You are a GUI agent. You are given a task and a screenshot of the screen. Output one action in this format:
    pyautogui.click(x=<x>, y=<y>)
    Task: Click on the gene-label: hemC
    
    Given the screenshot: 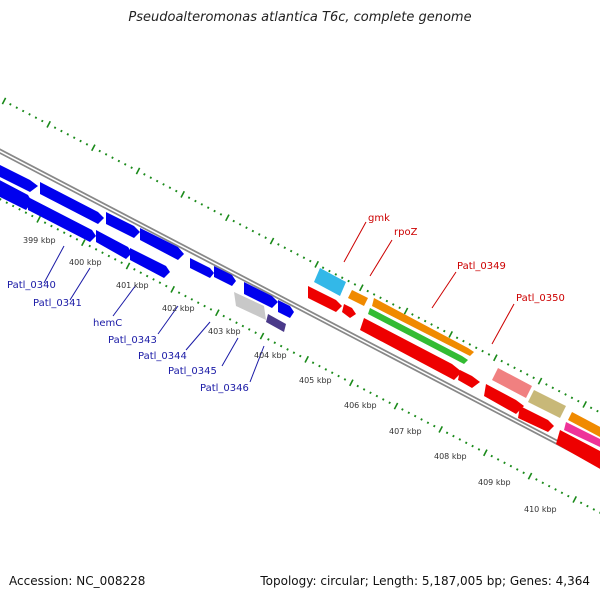 What is the action you would take?
    pyautogui.click(x=107, y=323)
    